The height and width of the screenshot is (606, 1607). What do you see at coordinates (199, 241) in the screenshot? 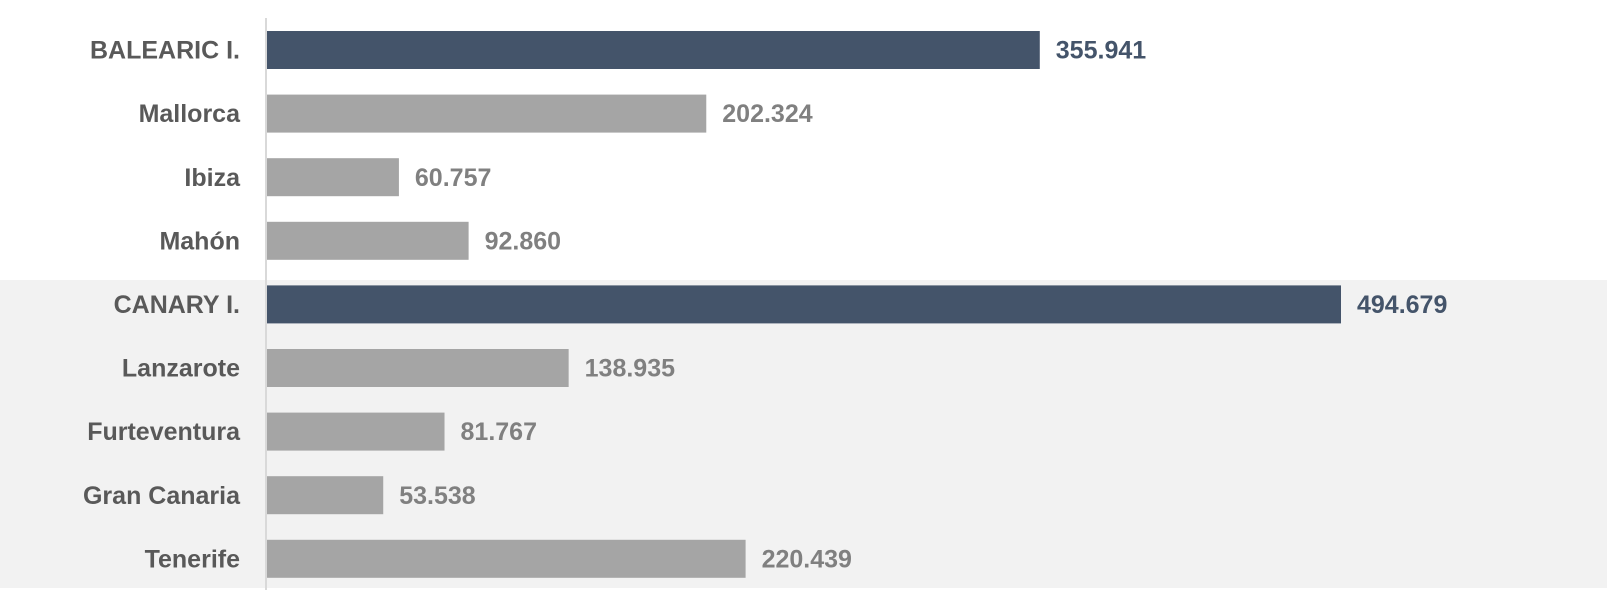
I see `category-label: Mahón` at bounding box center [199, 241].